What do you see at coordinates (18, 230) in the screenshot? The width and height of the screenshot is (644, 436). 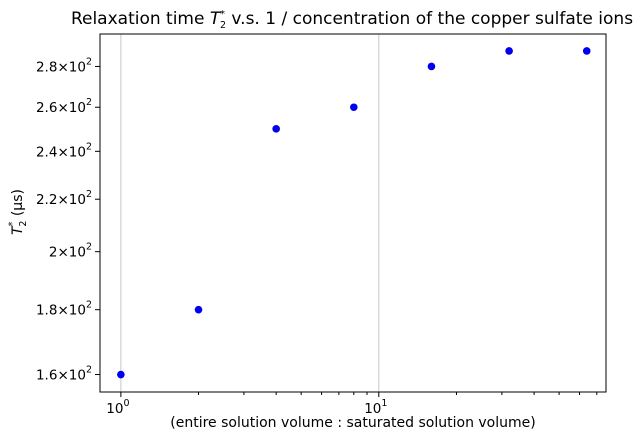 I see `y-axis-label-symbol: T` at bounding box center [18, 230].